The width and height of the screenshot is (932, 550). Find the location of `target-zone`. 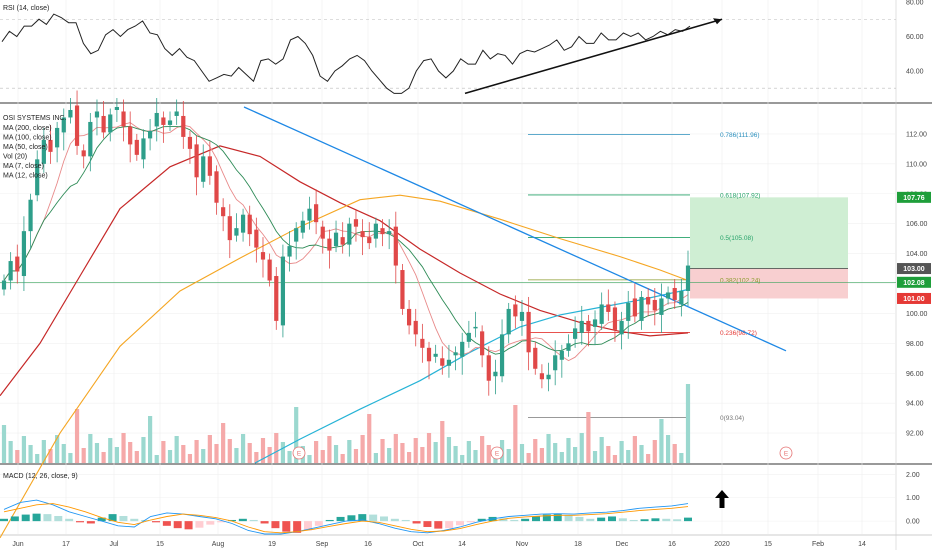

target-zone is located at coordinates (769, 233).